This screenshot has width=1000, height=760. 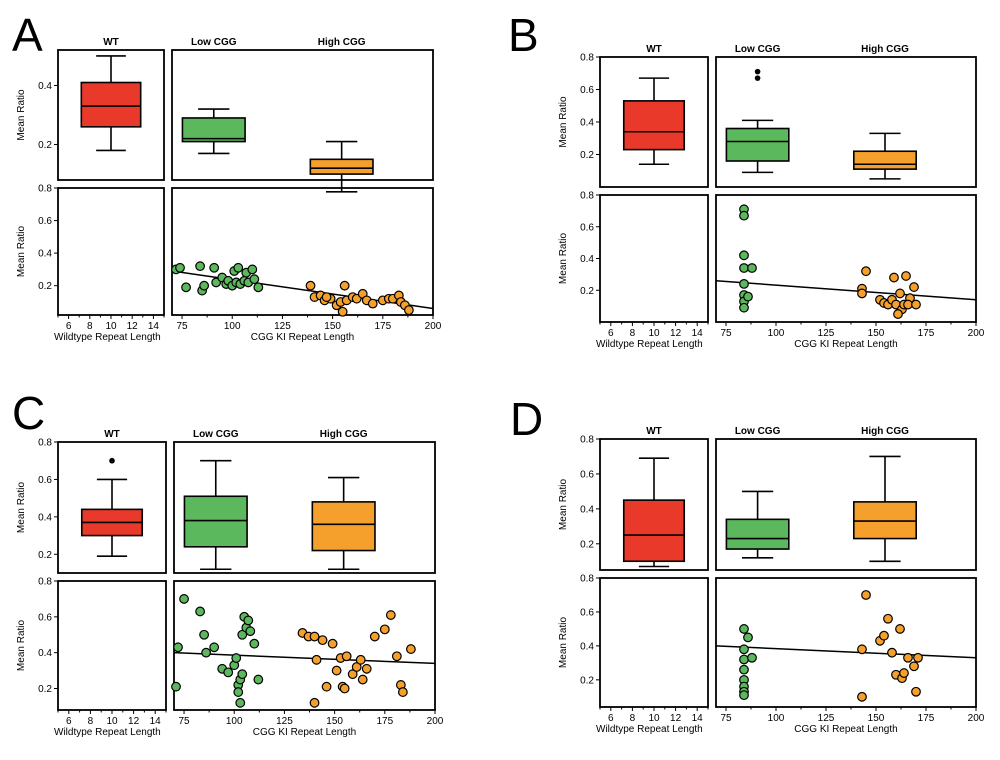 What do you see at coordinates (587, 680) in the screenshot?
I see `panel-d-scatter-ytick-label: 0.2` at bounding box center [587, 680].